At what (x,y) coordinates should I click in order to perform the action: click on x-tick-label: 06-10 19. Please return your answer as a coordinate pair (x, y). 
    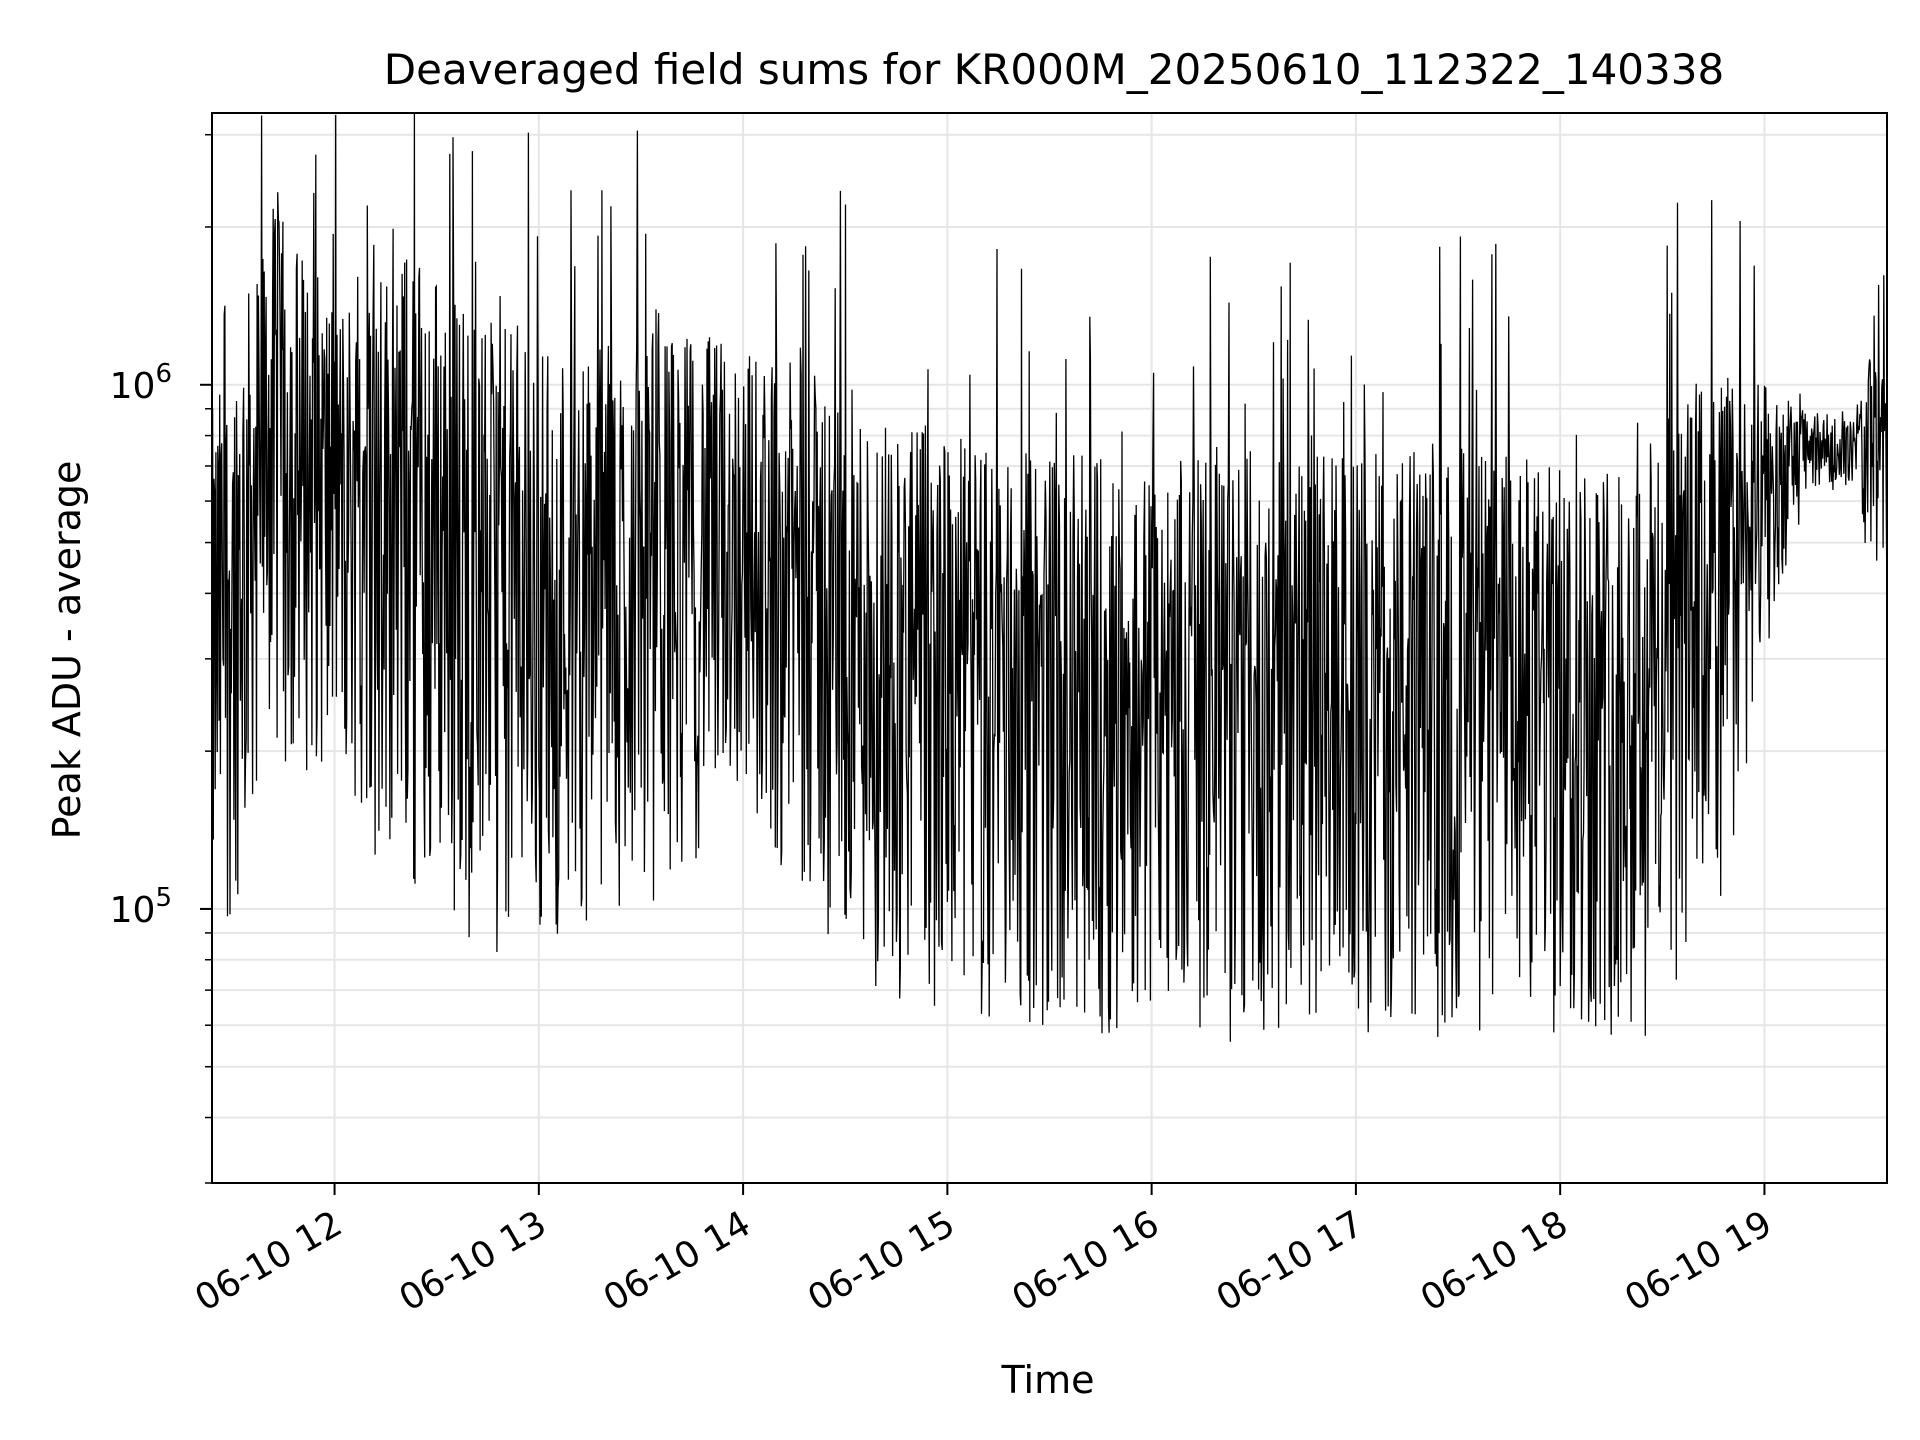
    Looking at the image, I should click on (1698, 1261).